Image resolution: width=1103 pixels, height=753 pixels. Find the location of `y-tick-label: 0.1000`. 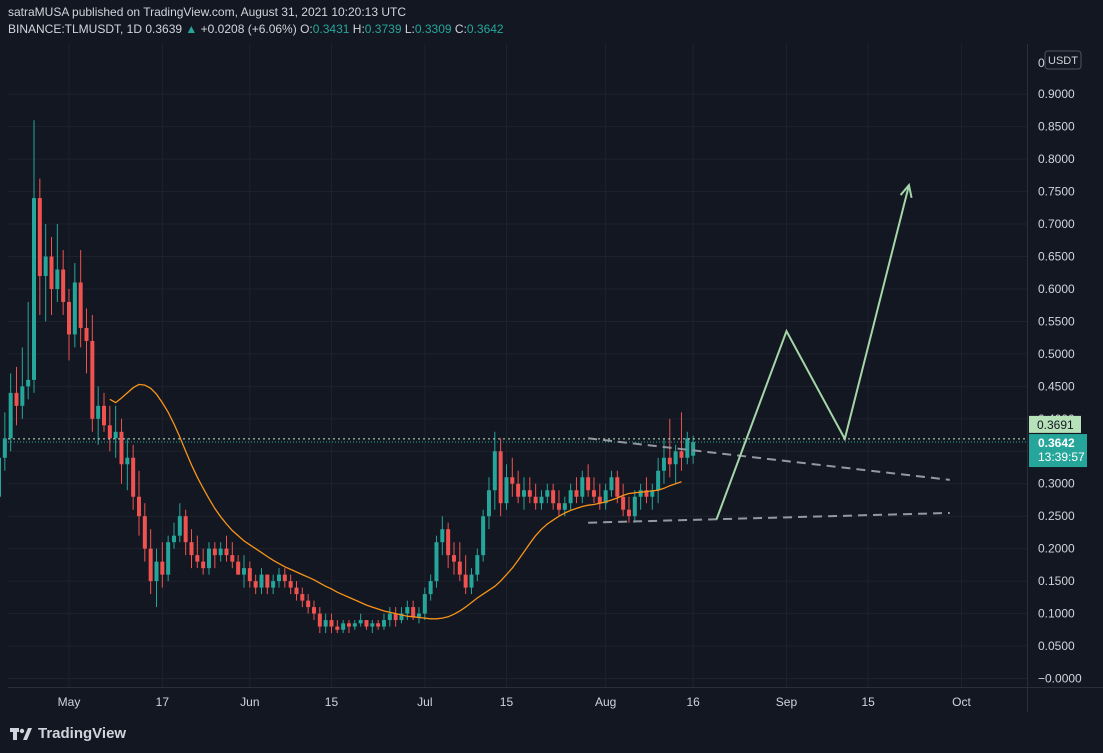

y-tick-label: 0.1000 is located at coordinates (1056, 614).